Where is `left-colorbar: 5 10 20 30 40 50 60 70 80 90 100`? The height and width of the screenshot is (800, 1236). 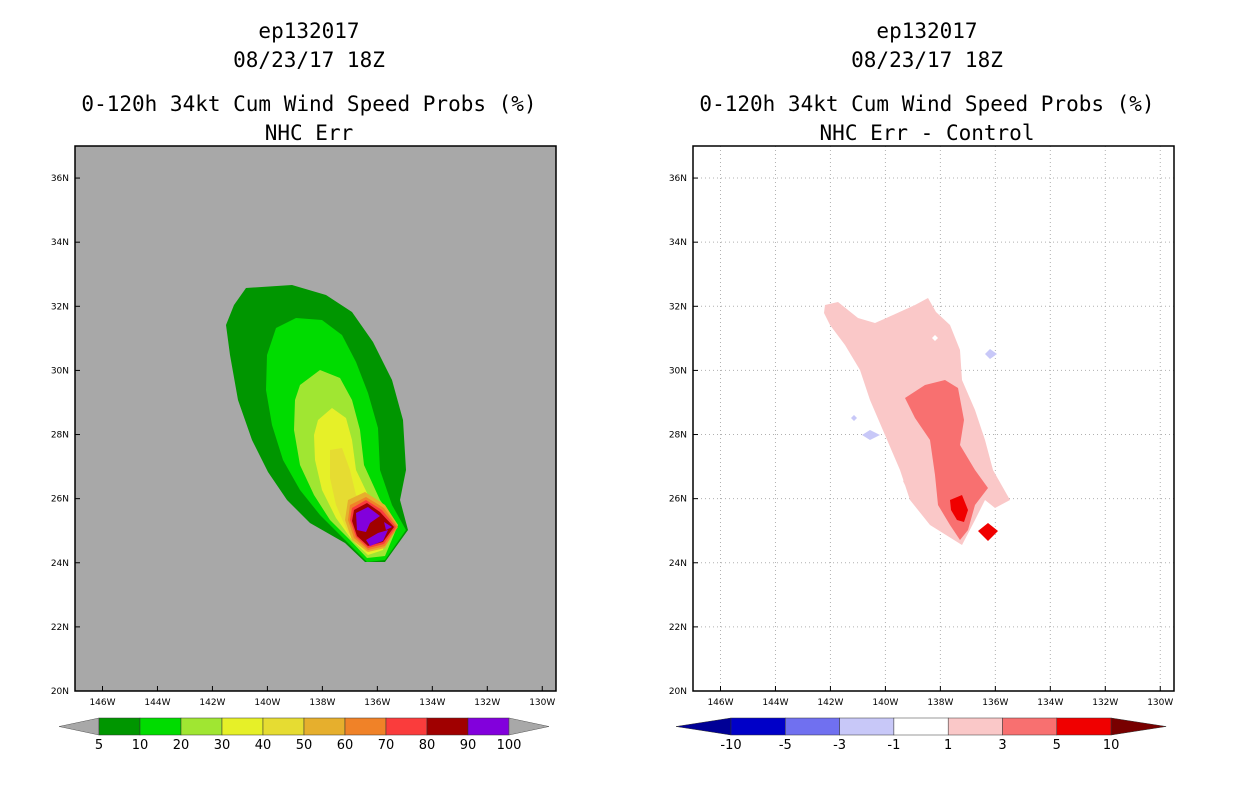 left-colorbar: 5 10 20 30 40 50 60 70 80 90 100 is located at coordinates (304, 735).